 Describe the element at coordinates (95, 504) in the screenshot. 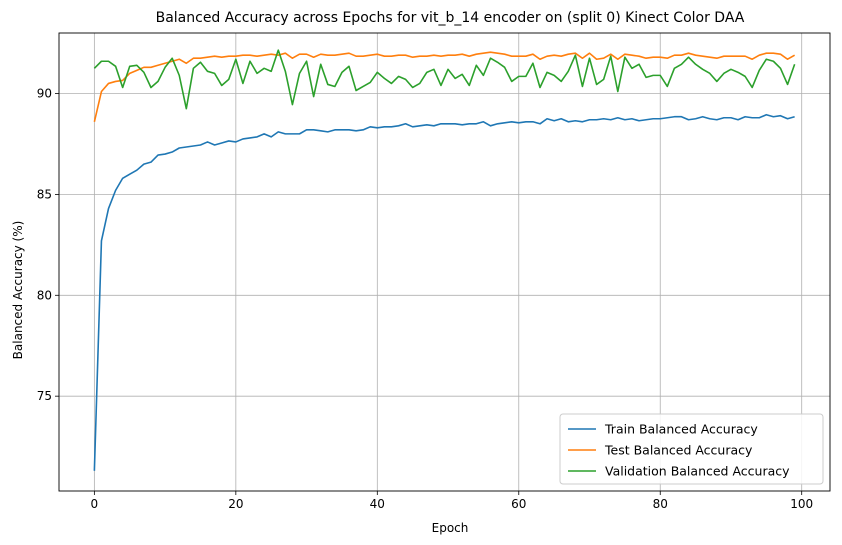

I see `x-tick-label: 0` at that location.